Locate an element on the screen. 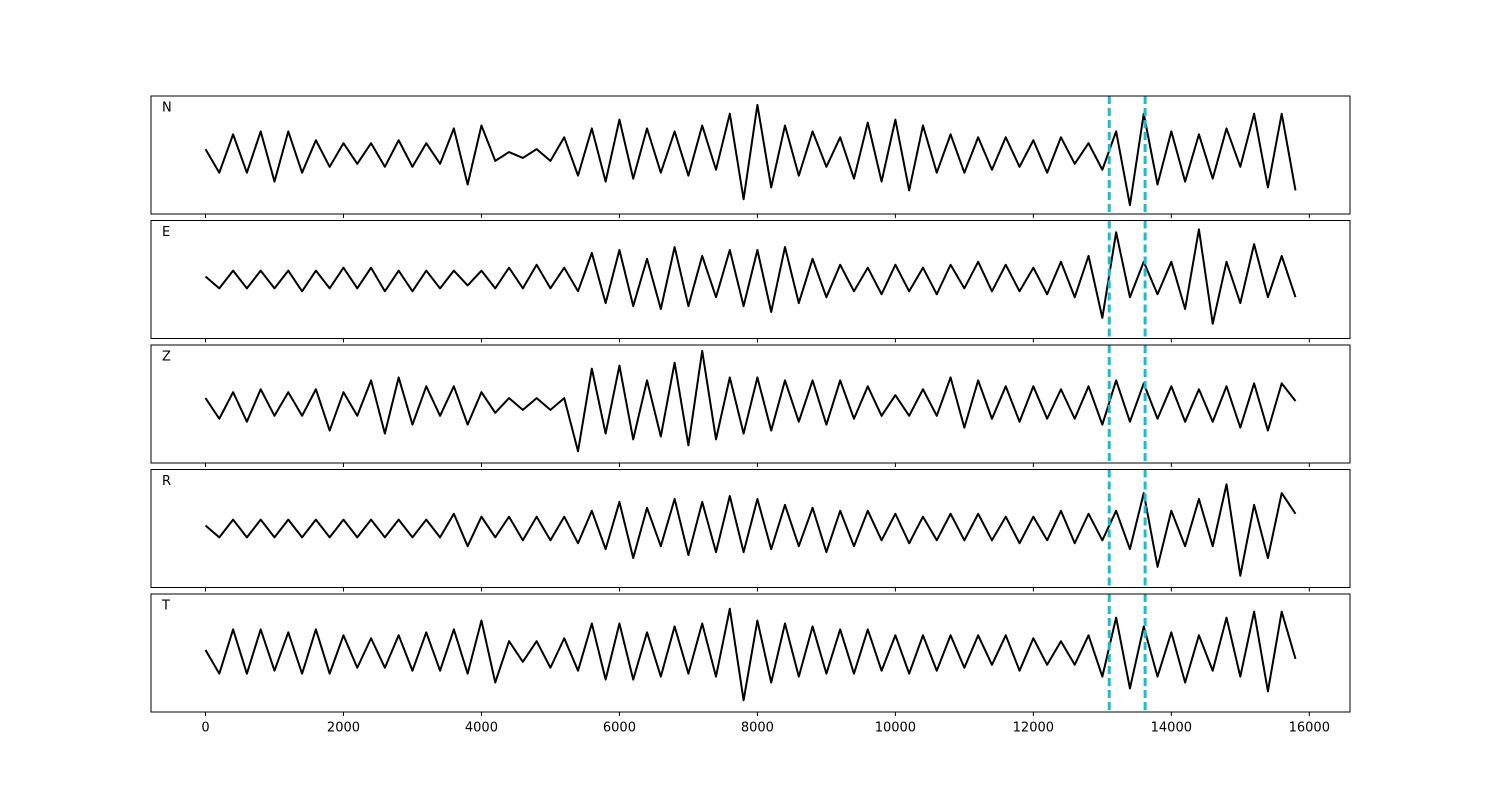 The width and height of the screenshot is (1500, 800). panel-label: R is located at coordinates (166, 481).